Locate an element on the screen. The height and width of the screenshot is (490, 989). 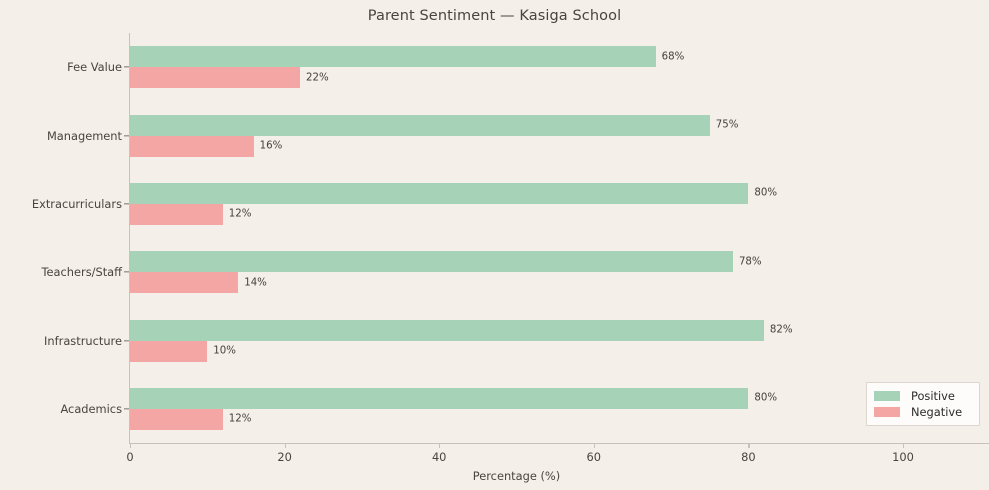
legend-label: Negative is located at coordinates (937, 412).